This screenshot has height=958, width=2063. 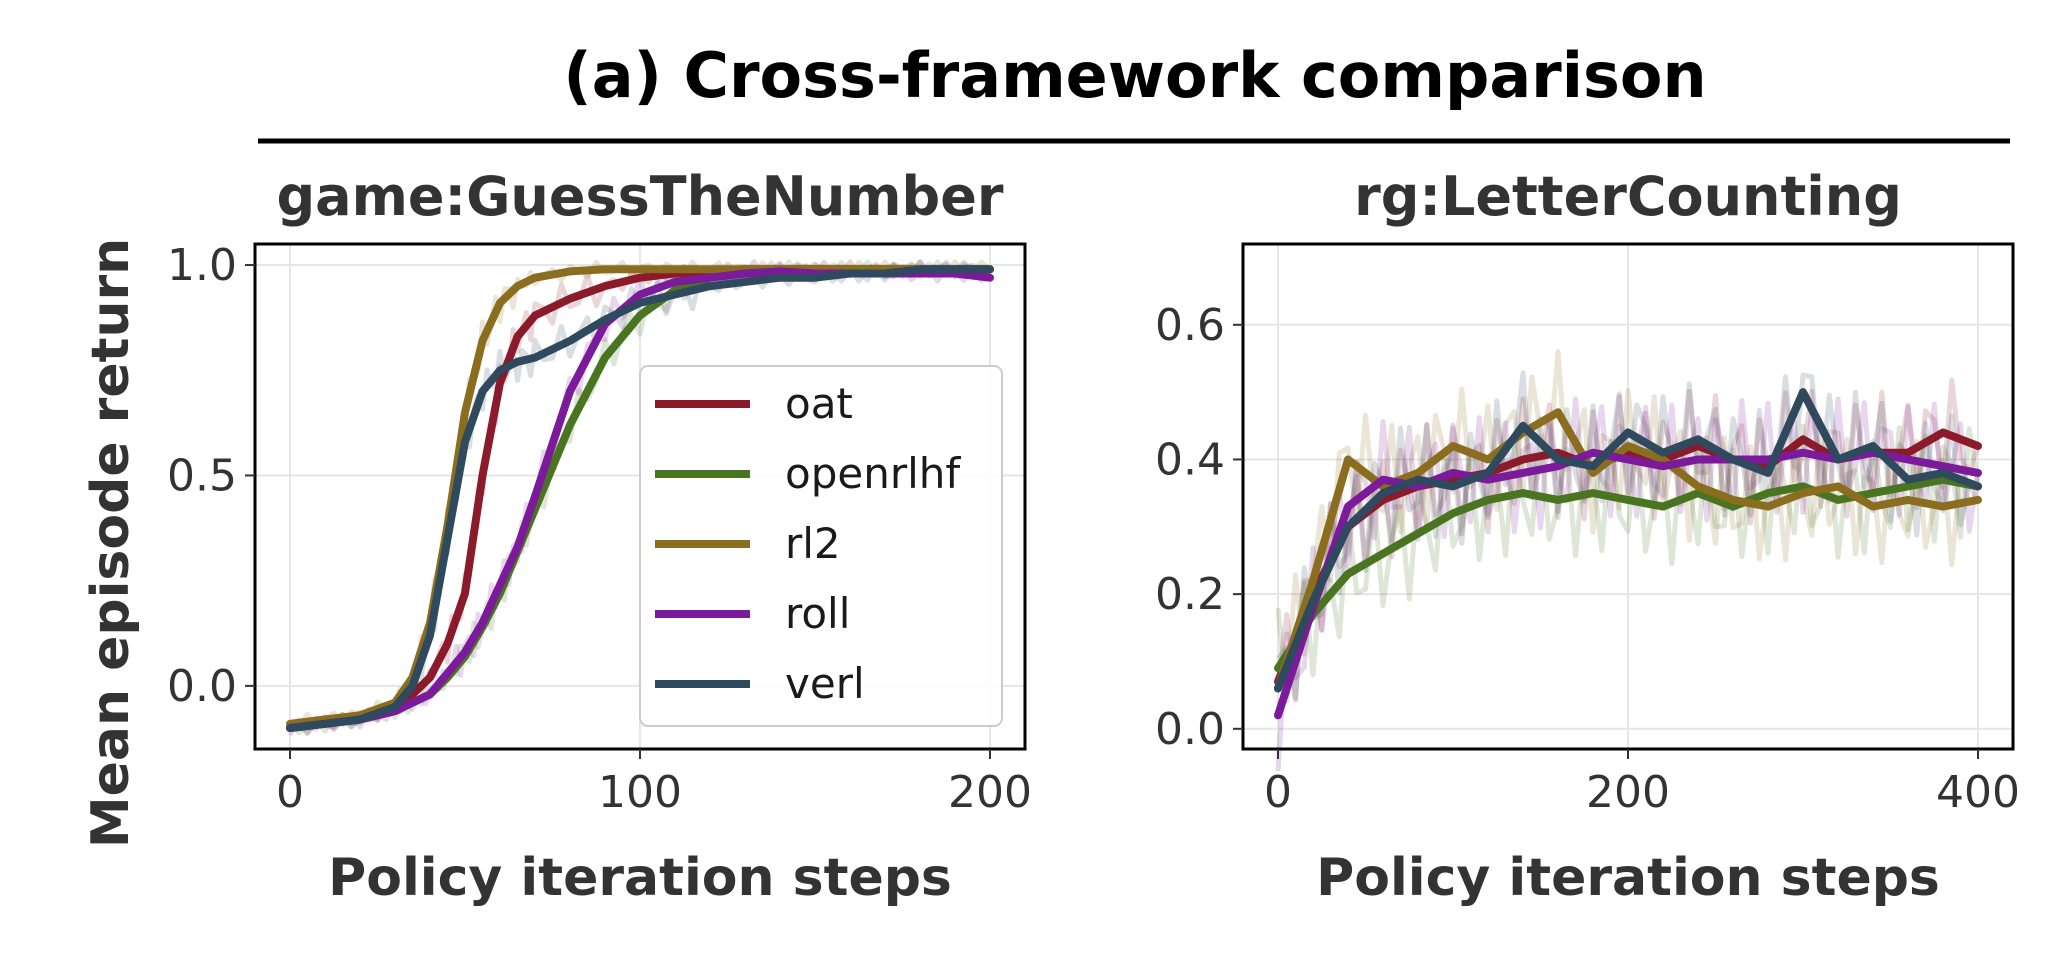 I want to click on legend: oat openrlhf rl2 roll verl, so click(x=821, y=546).